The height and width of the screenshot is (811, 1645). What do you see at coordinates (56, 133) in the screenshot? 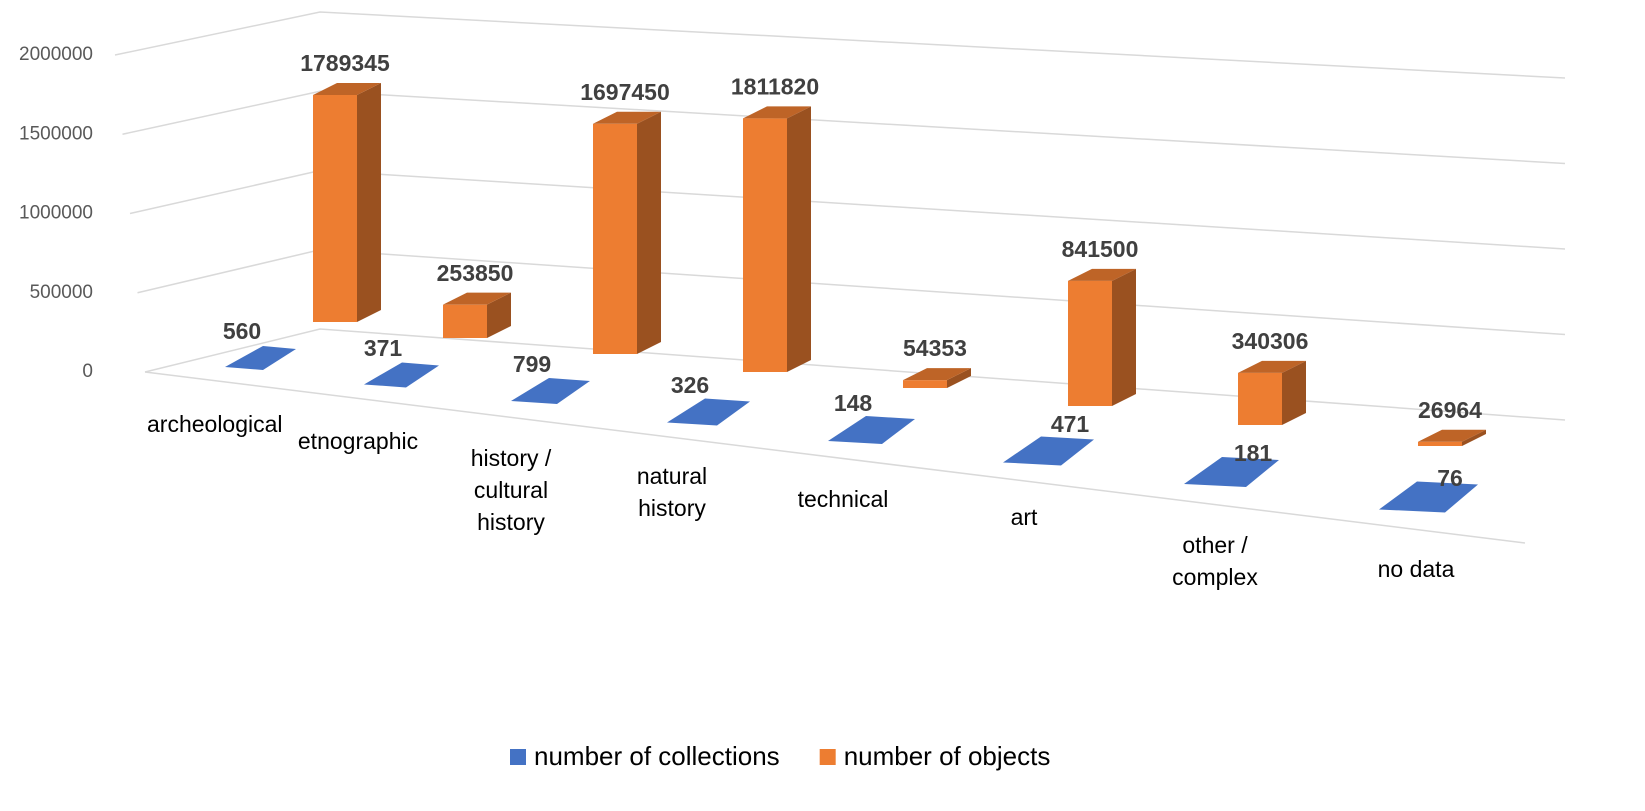
I see `y-tick-label: 1500000` at bounding box center [56, 133].